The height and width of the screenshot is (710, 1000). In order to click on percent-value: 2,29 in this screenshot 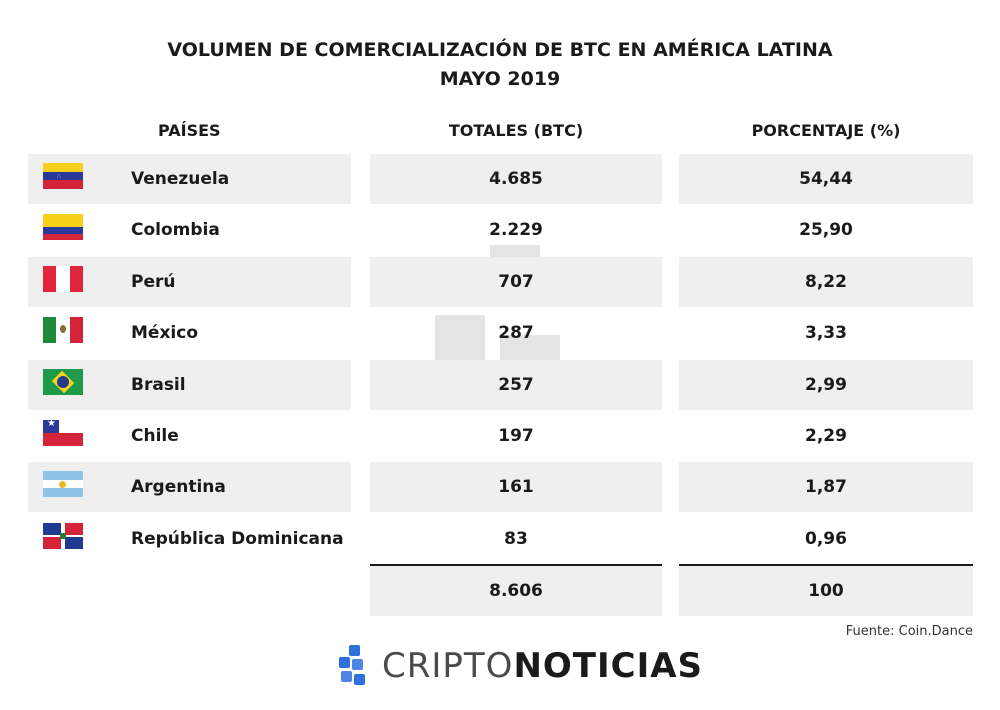, I will do `click(826, 436)`.